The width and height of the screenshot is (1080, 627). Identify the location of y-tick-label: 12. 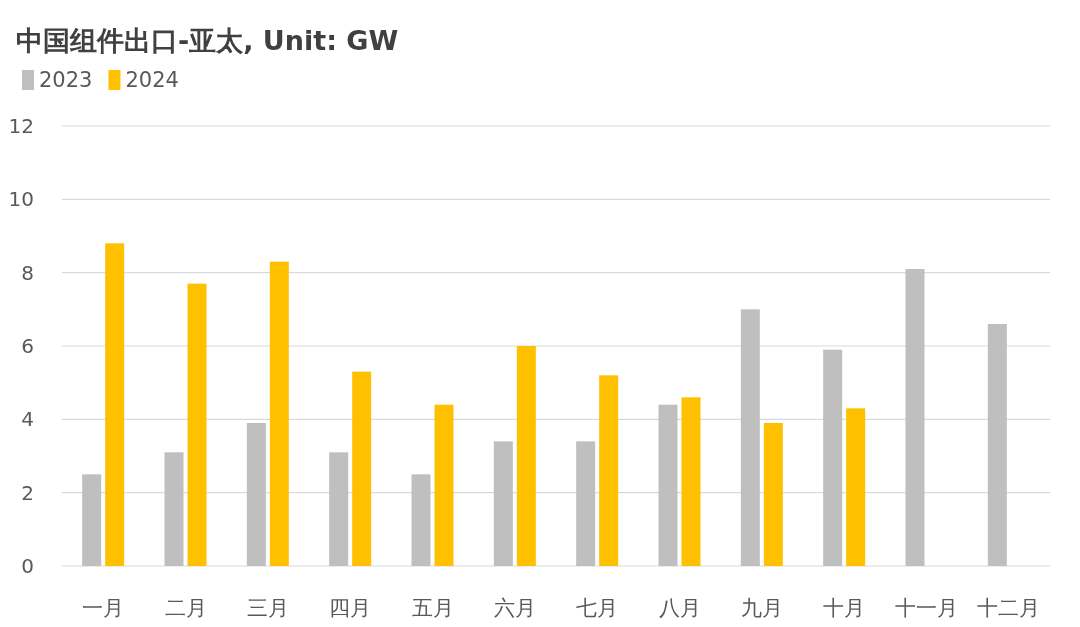
(21, 126).